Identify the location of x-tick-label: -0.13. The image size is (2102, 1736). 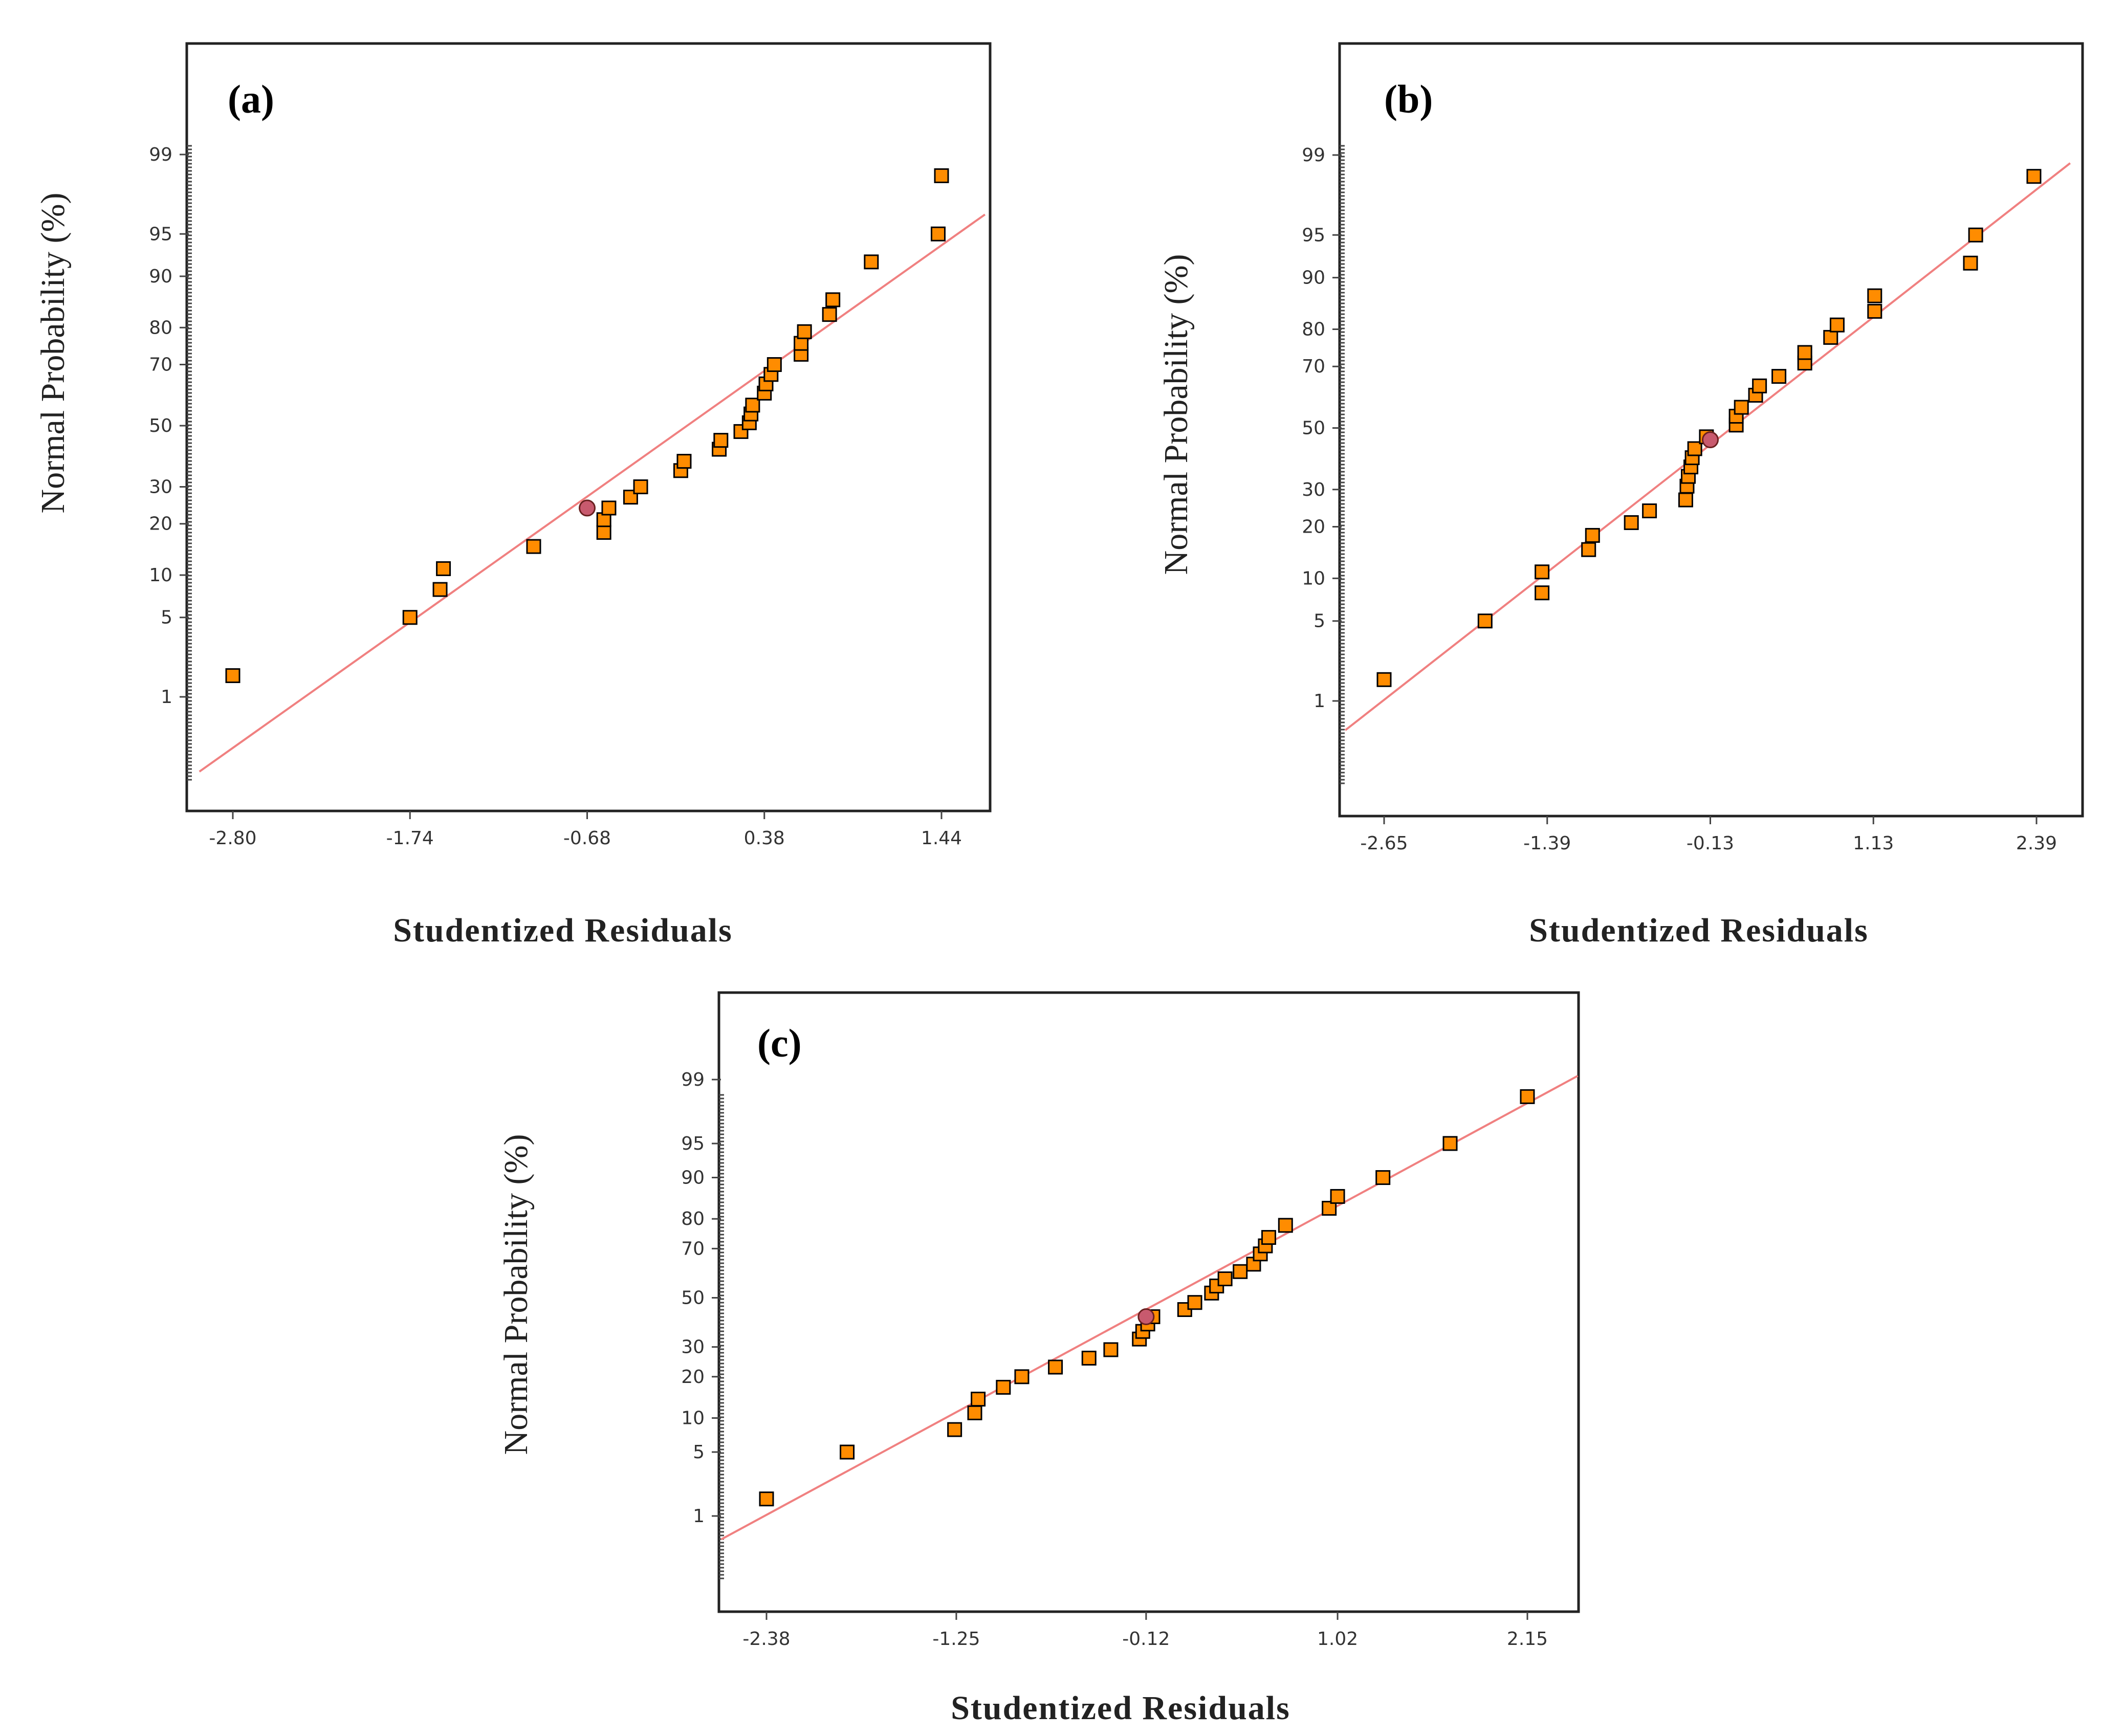
(1710, 843).